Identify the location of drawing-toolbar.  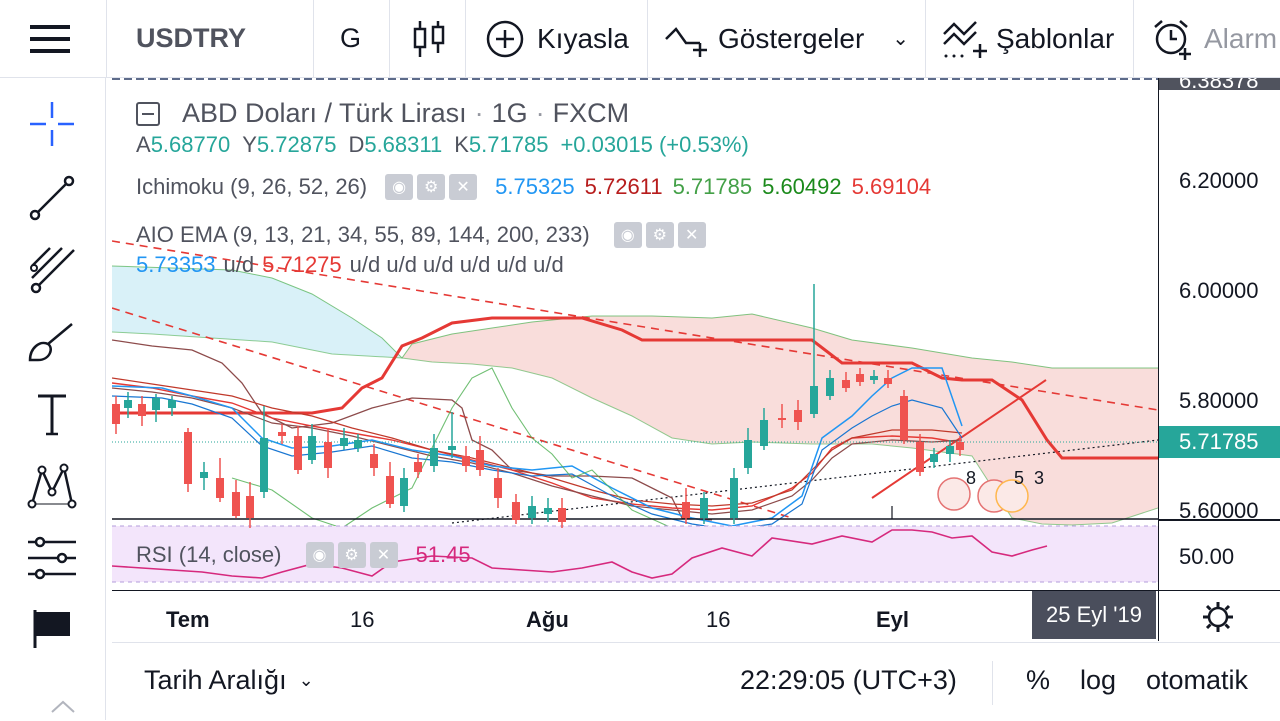
(53, 399).